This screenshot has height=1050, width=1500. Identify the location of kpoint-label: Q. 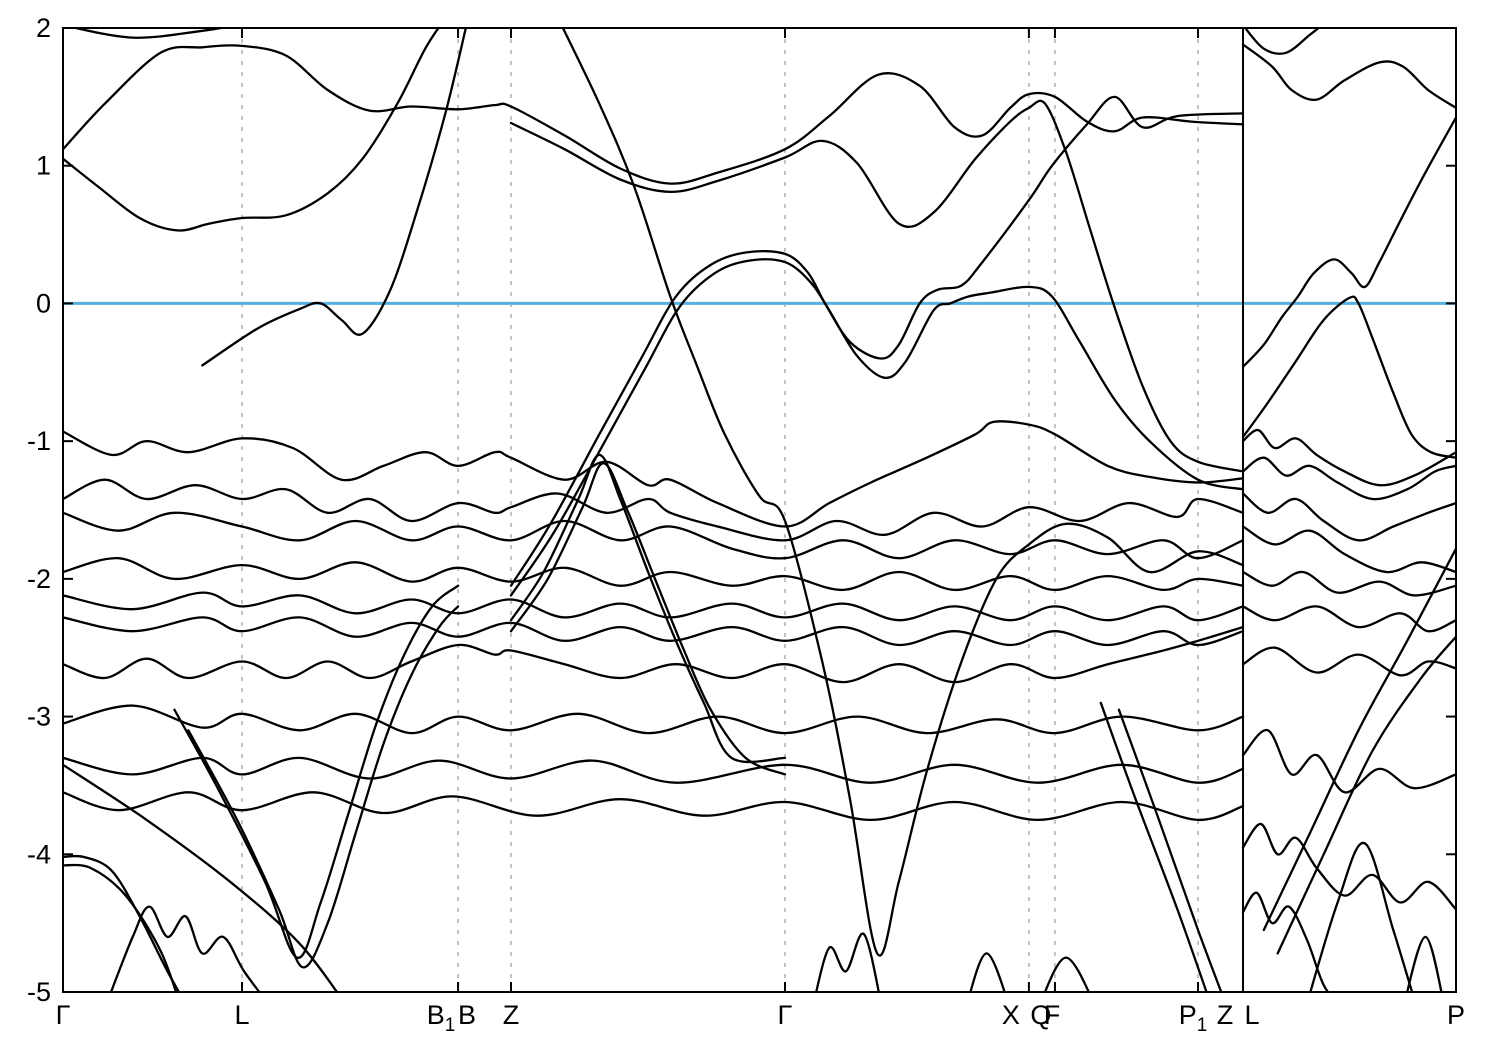
(1040, 1015).